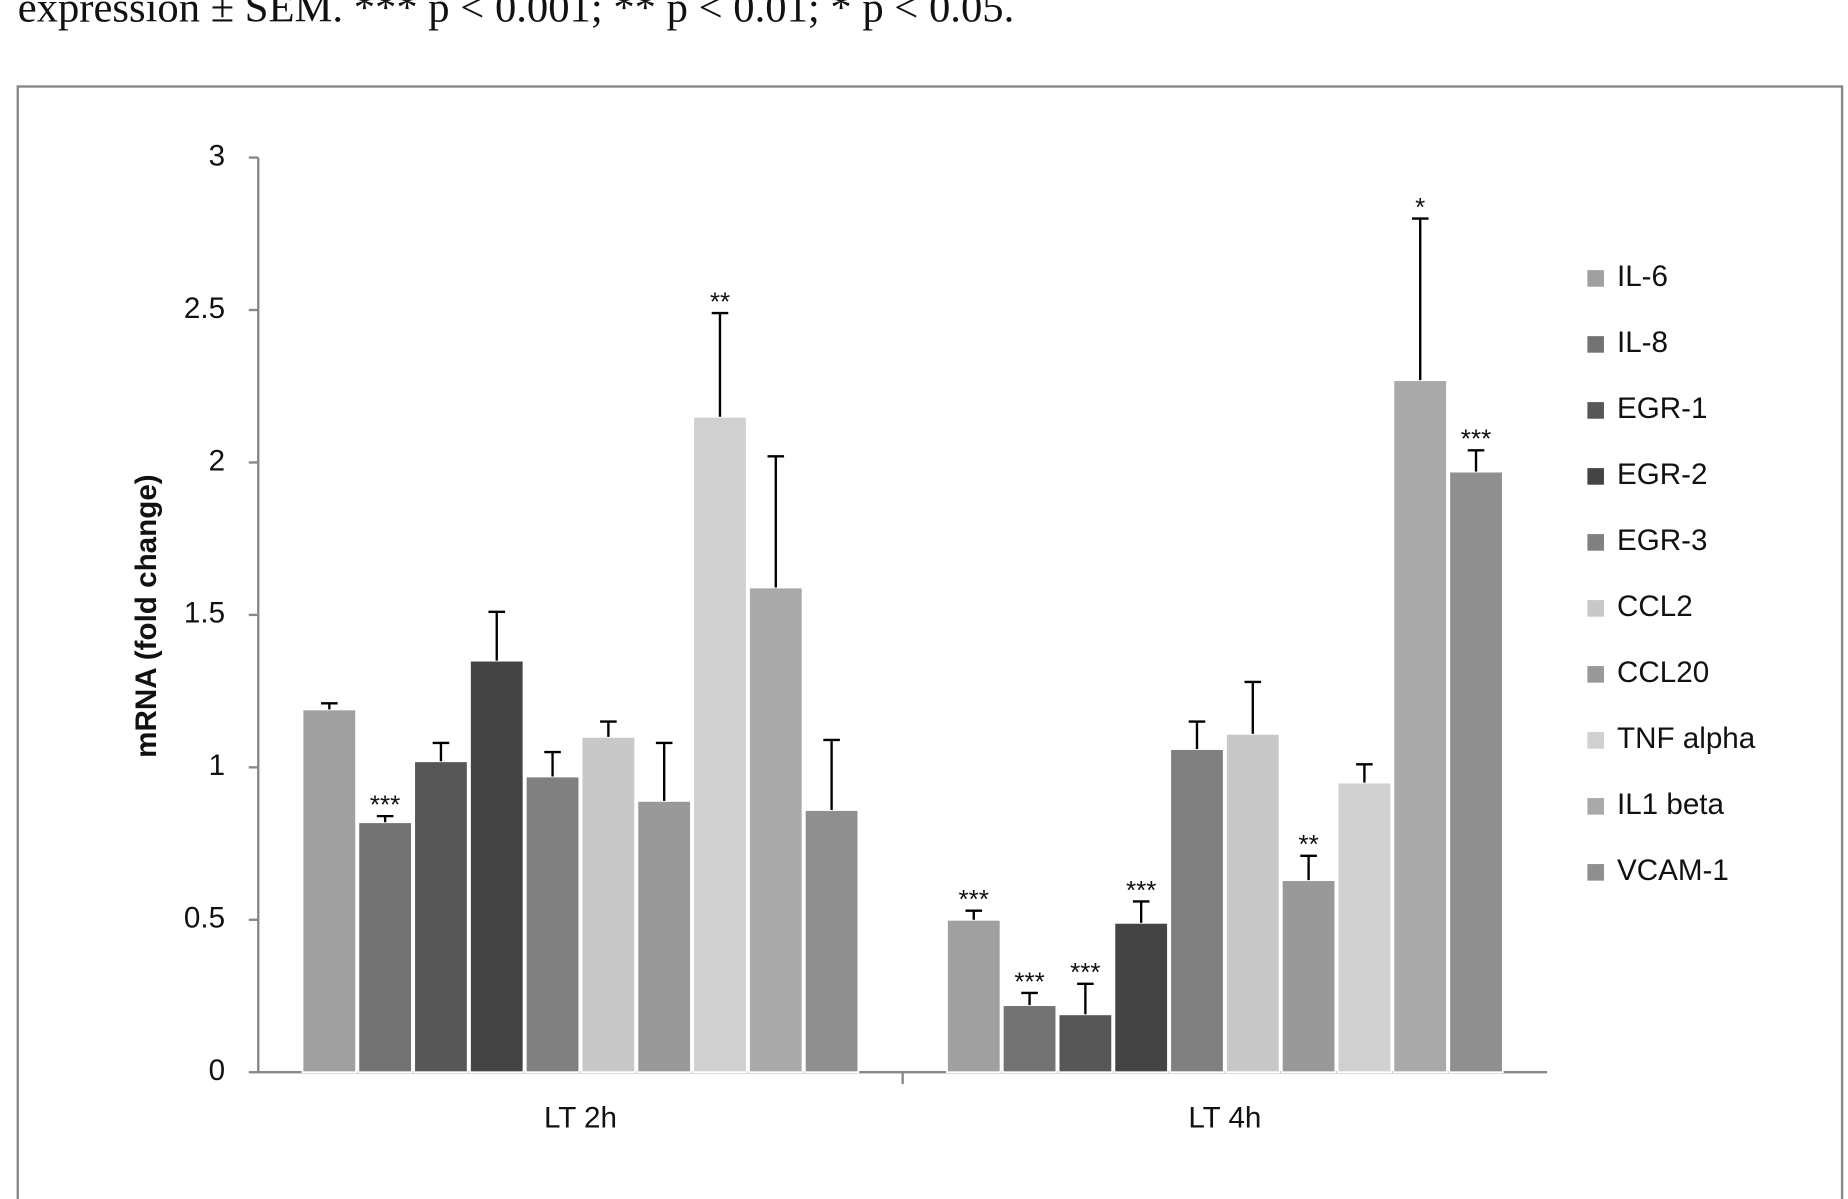 This screenshot has width=1848, height=1199. What do you see at coordinates (1671, 804) in the screenshot?
I see `legend-label: IL1 beta` at bounding box center [1671, 804].